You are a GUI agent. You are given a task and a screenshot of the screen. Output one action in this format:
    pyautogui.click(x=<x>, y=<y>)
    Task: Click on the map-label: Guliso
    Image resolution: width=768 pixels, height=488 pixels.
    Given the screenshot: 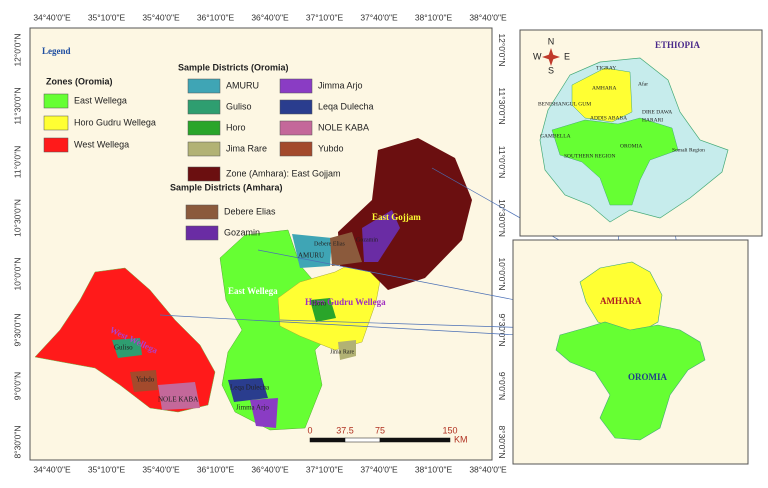 What is the action you would take?
    pyautogui.click(x=123, y=348)
    